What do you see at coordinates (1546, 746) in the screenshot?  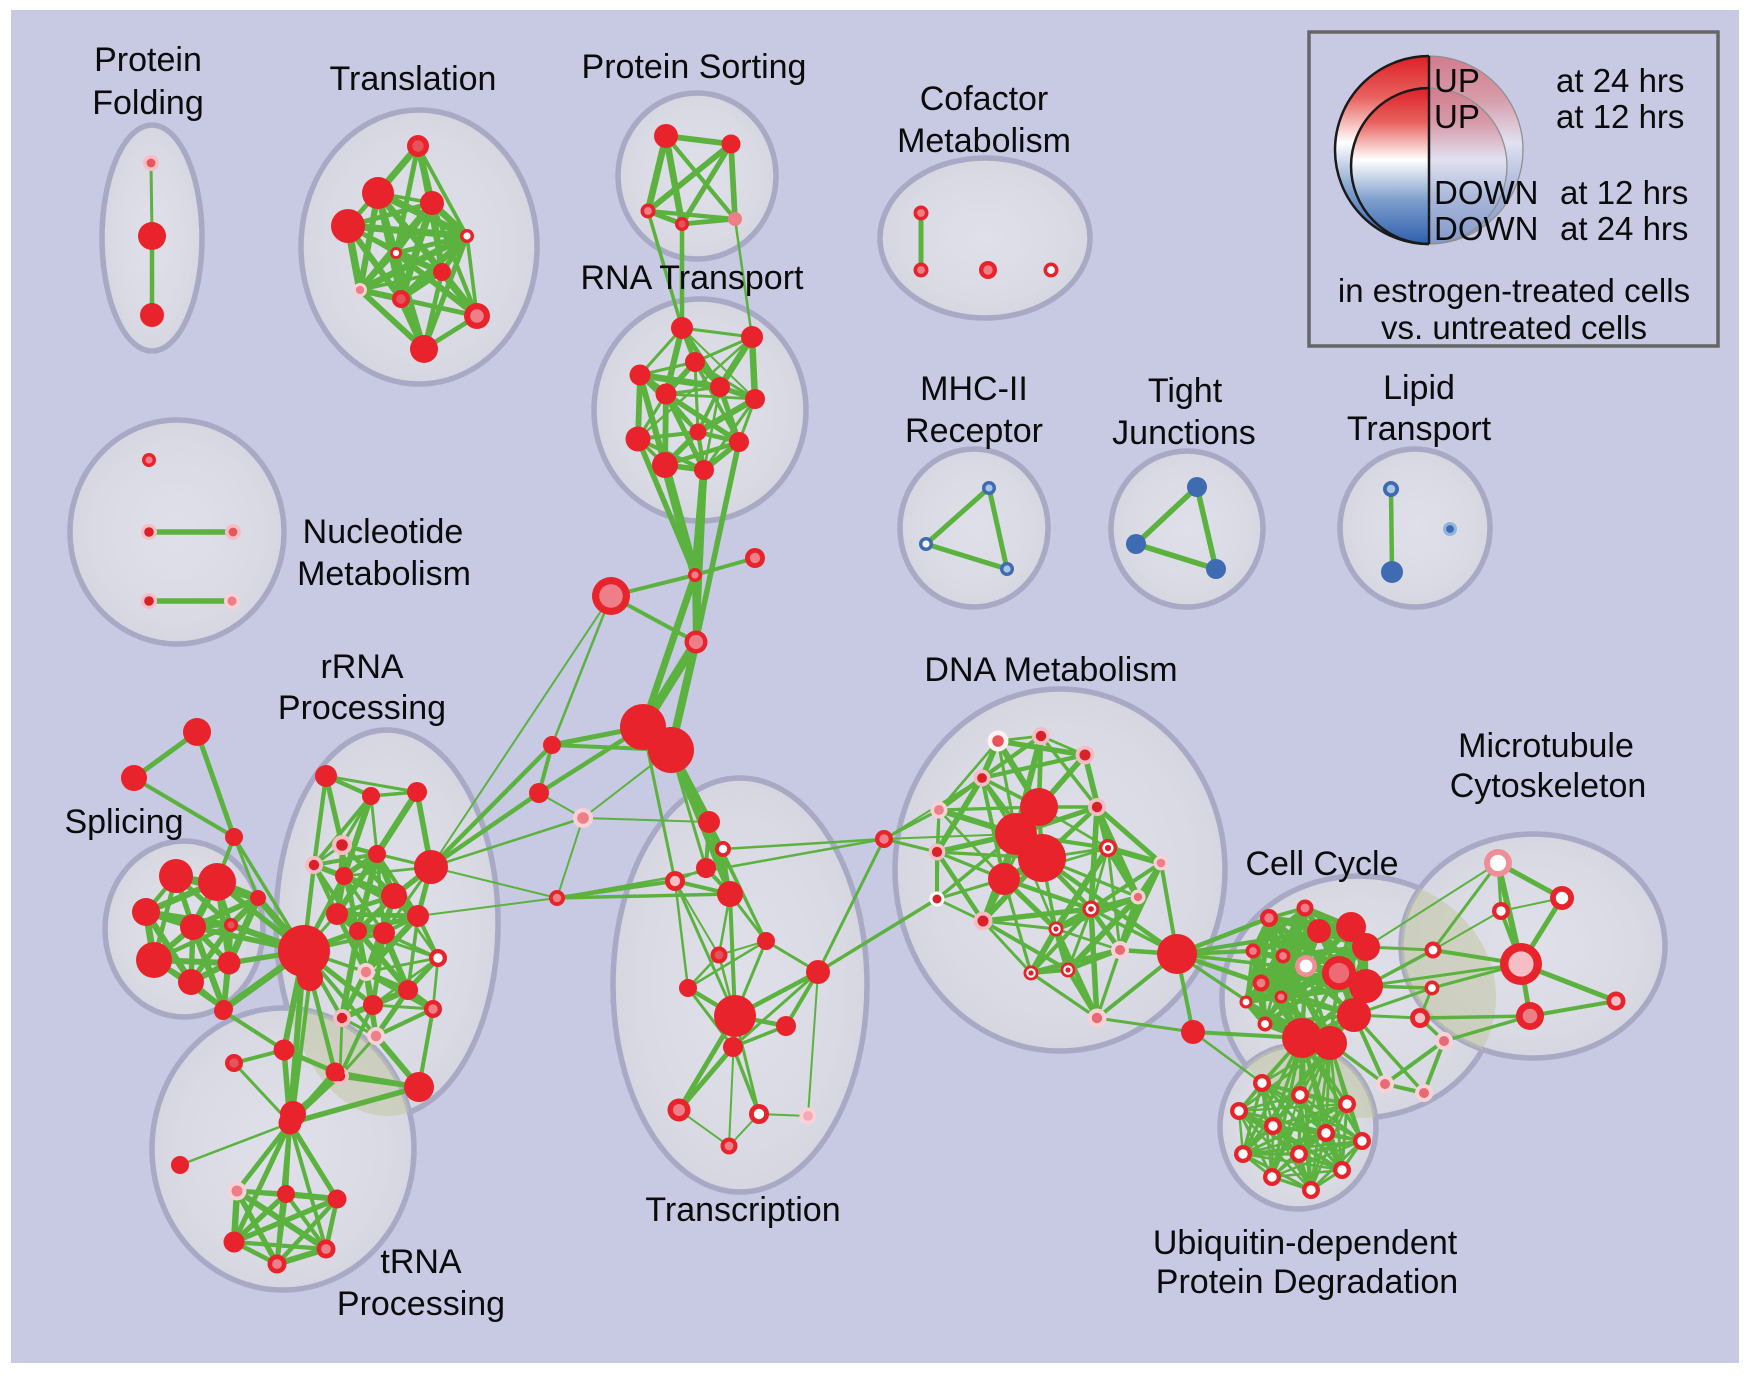 I see `svg-text: Microtubule` at bounding box center [1546, 746].